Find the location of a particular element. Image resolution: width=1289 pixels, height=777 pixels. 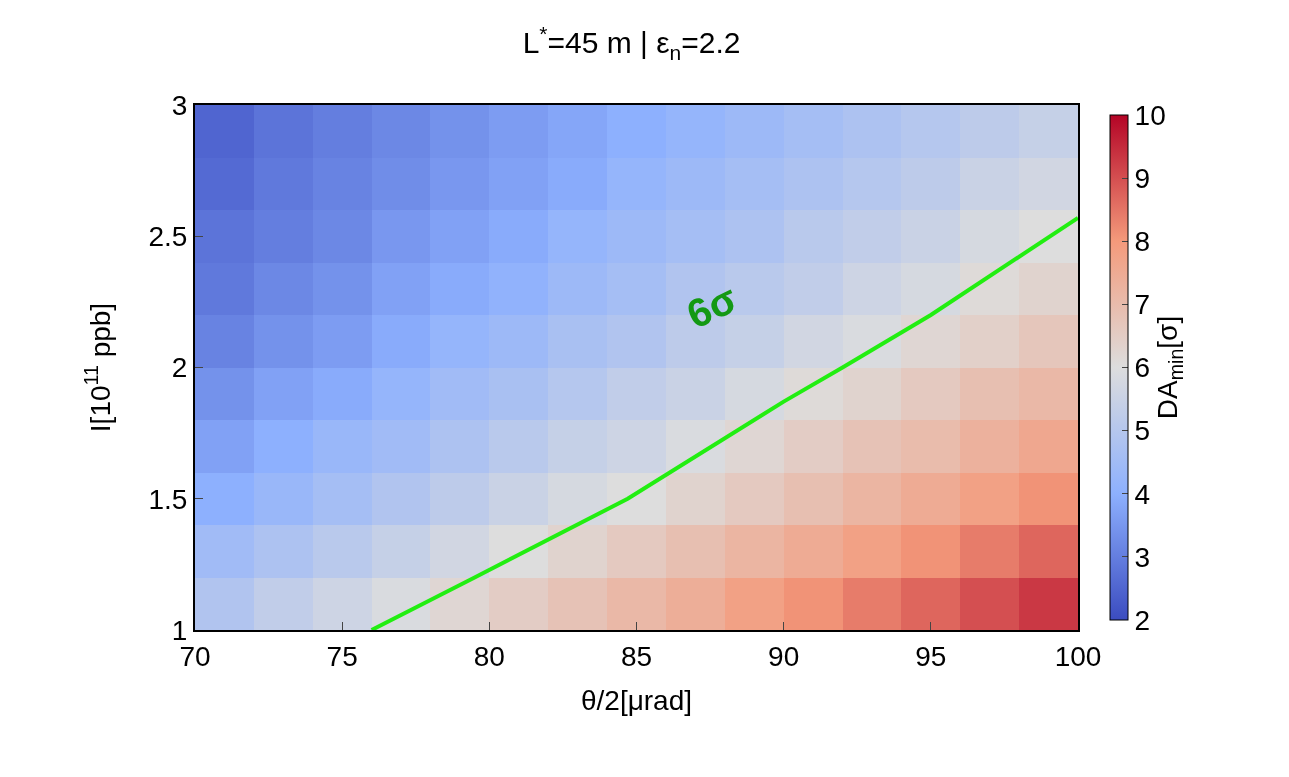

color-bar-label: 6 is located at coordinates (1142, 368).